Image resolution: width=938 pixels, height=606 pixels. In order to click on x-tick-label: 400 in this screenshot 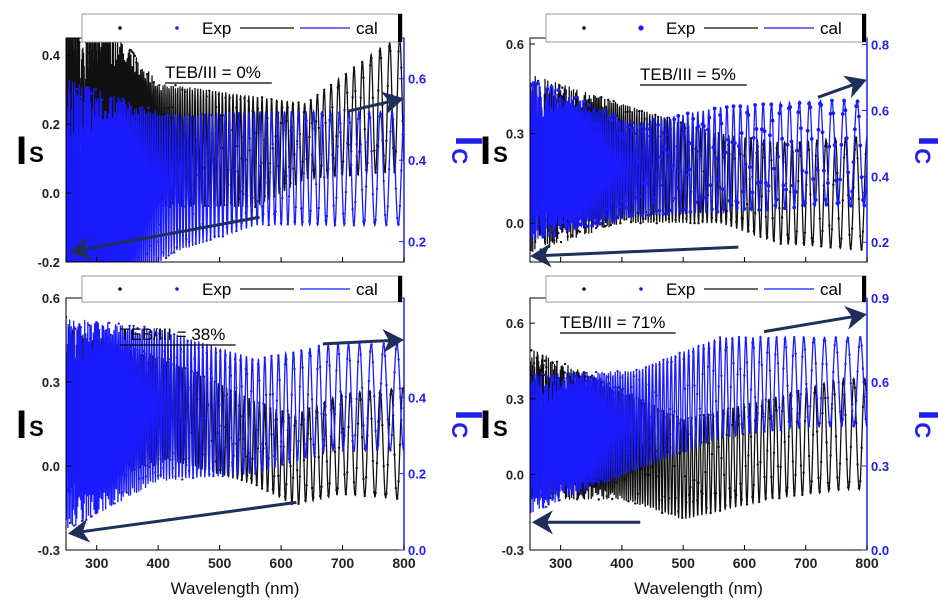, I will do `click(622, 563)`.